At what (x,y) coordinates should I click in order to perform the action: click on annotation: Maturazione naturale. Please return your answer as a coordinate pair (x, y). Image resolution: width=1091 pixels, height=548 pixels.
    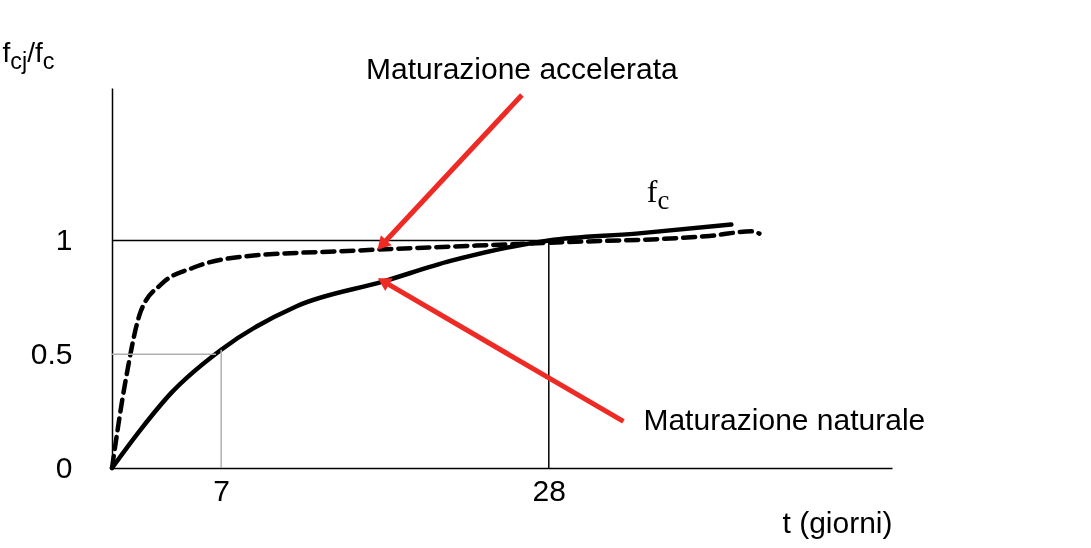
    Looking at the image, I should click on (784, 420).